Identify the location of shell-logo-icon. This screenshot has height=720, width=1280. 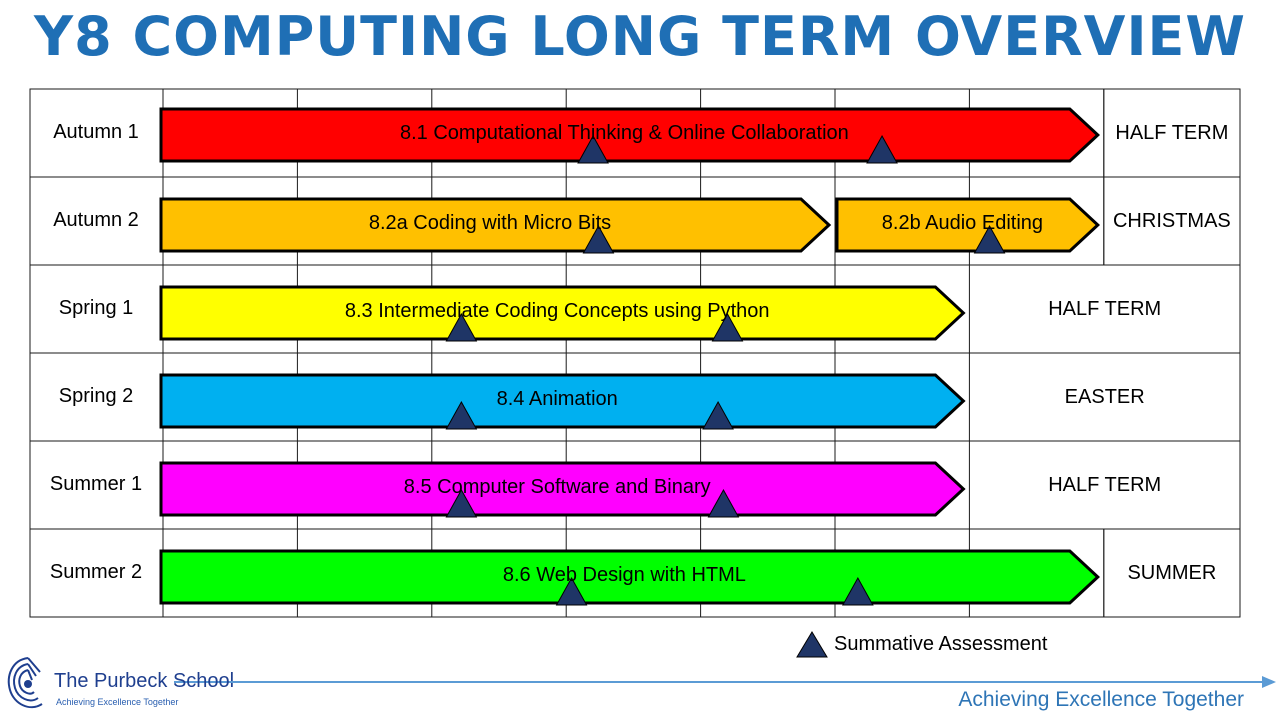
(119, 683).